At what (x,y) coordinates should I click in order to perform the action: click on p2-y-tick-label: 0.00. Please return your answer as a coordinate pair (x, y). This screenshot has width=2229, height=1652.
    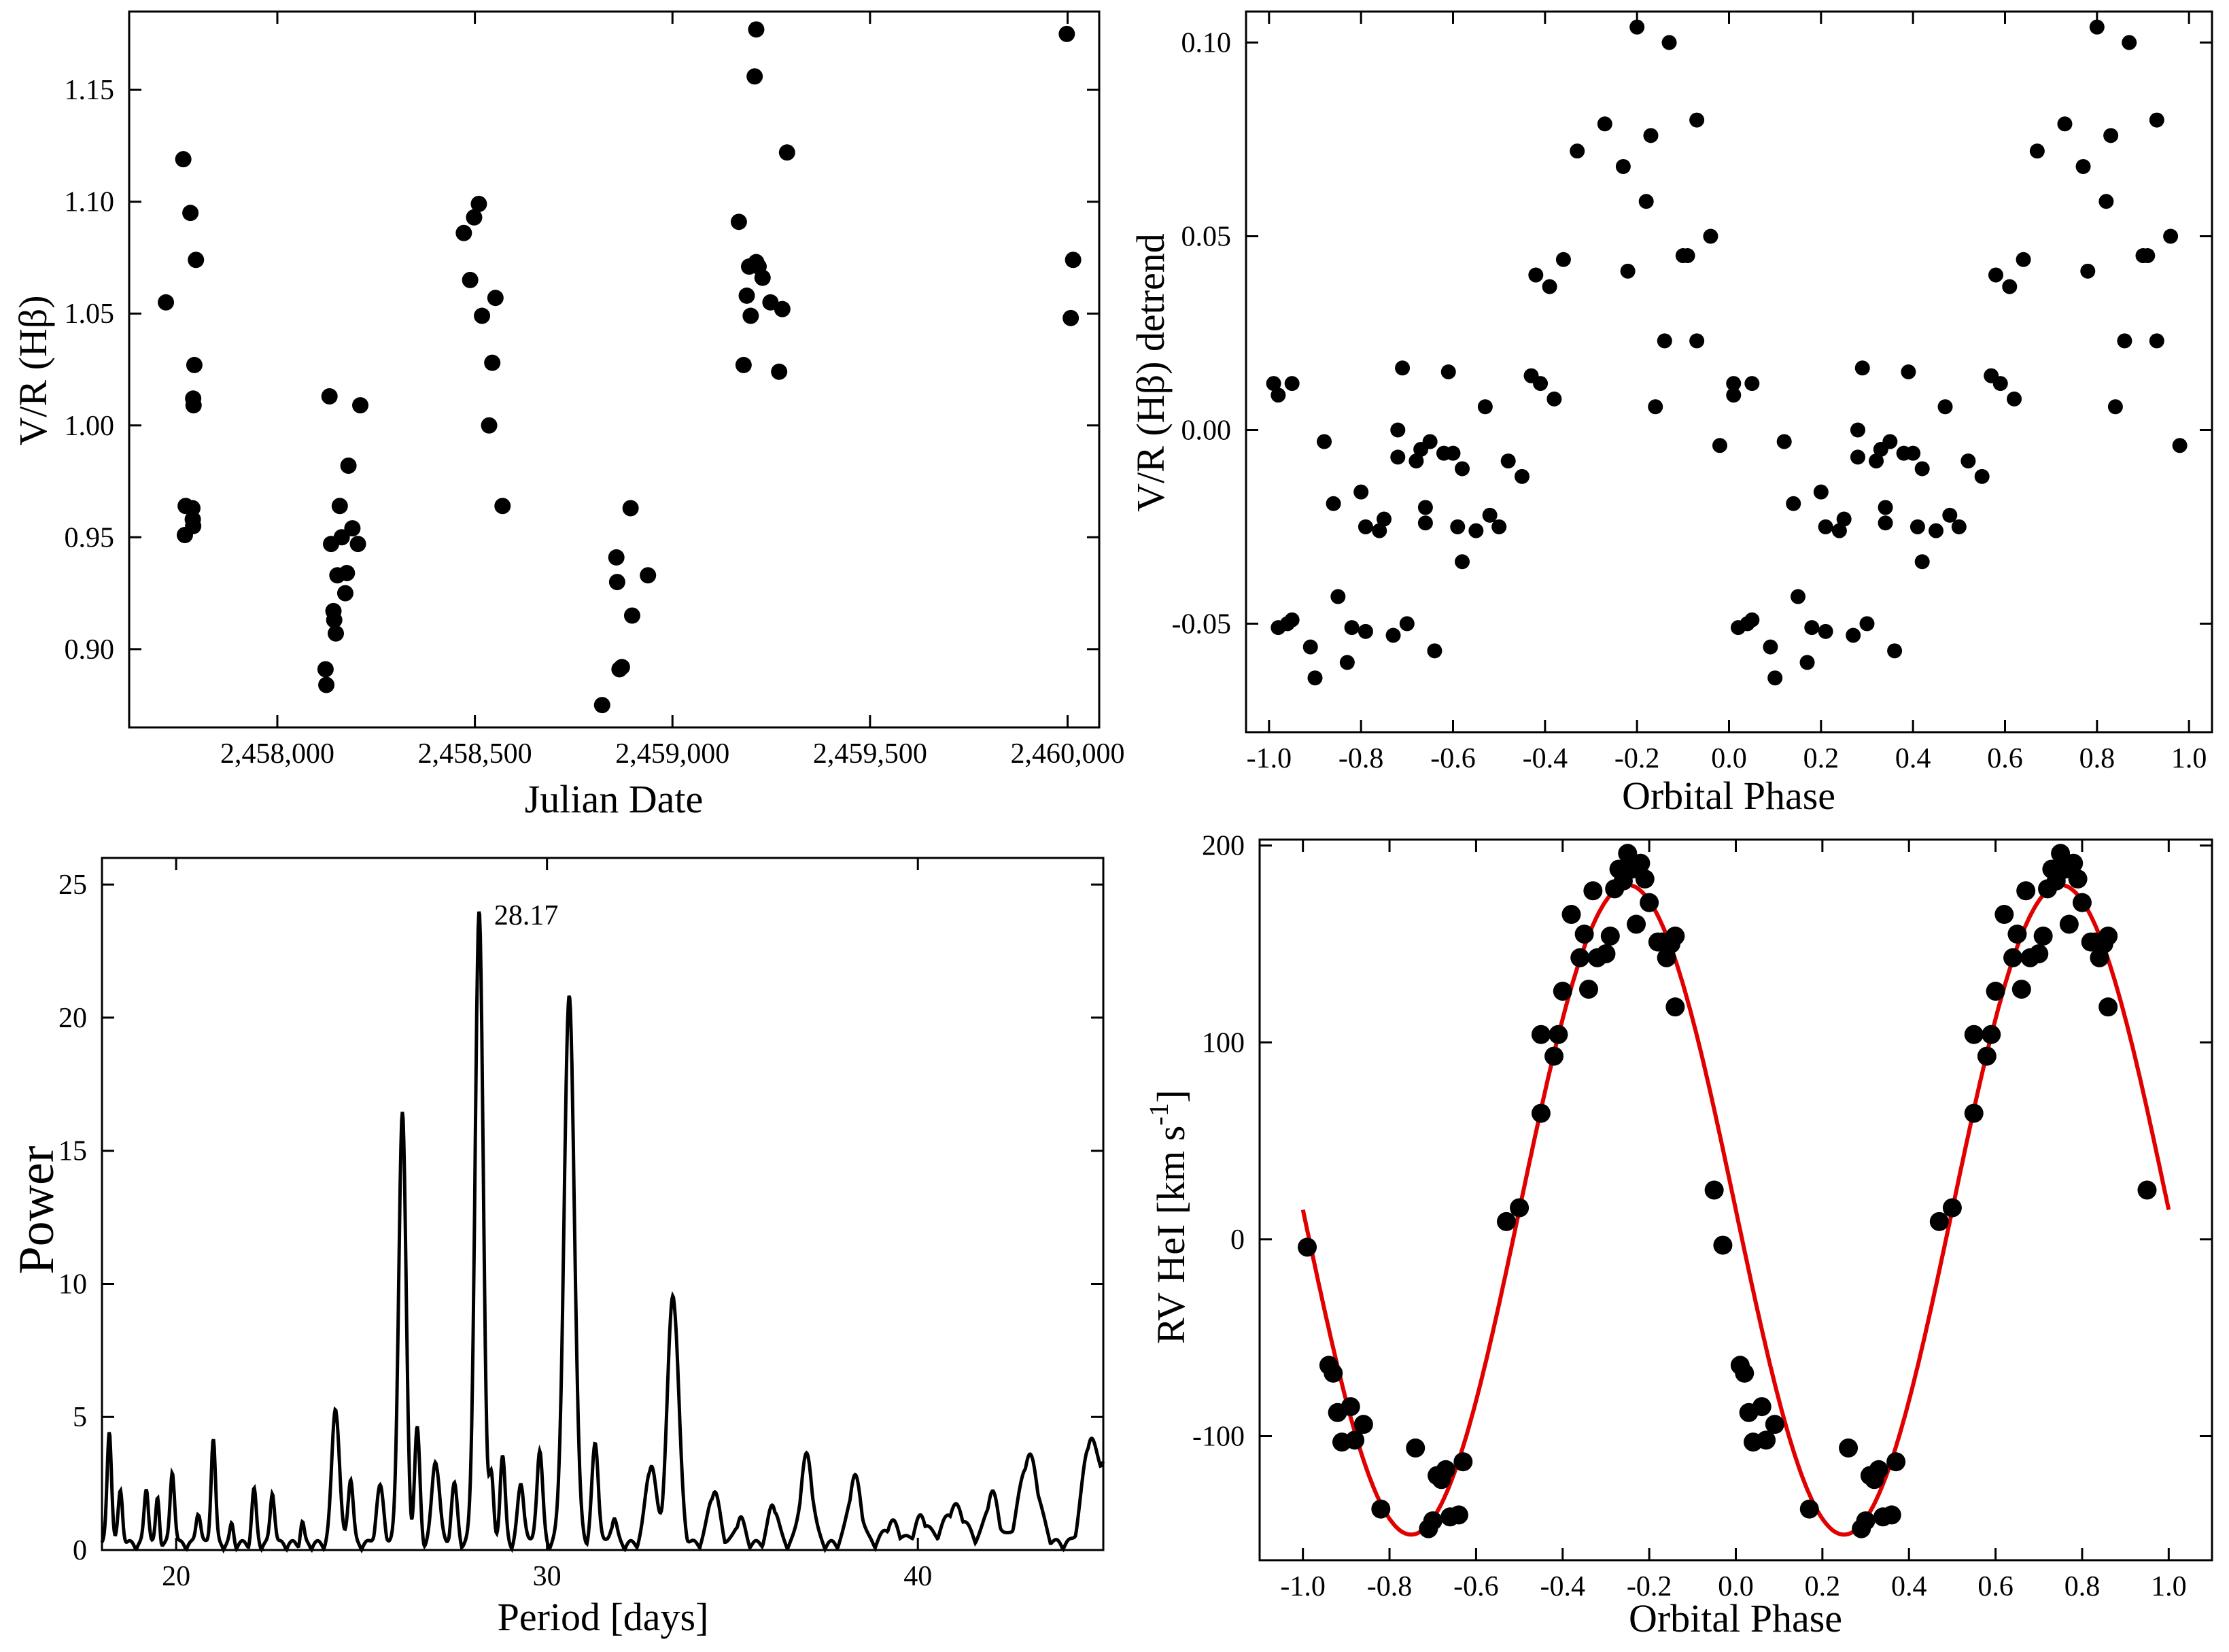
    Looking at the image, I should click on (1206, 430).